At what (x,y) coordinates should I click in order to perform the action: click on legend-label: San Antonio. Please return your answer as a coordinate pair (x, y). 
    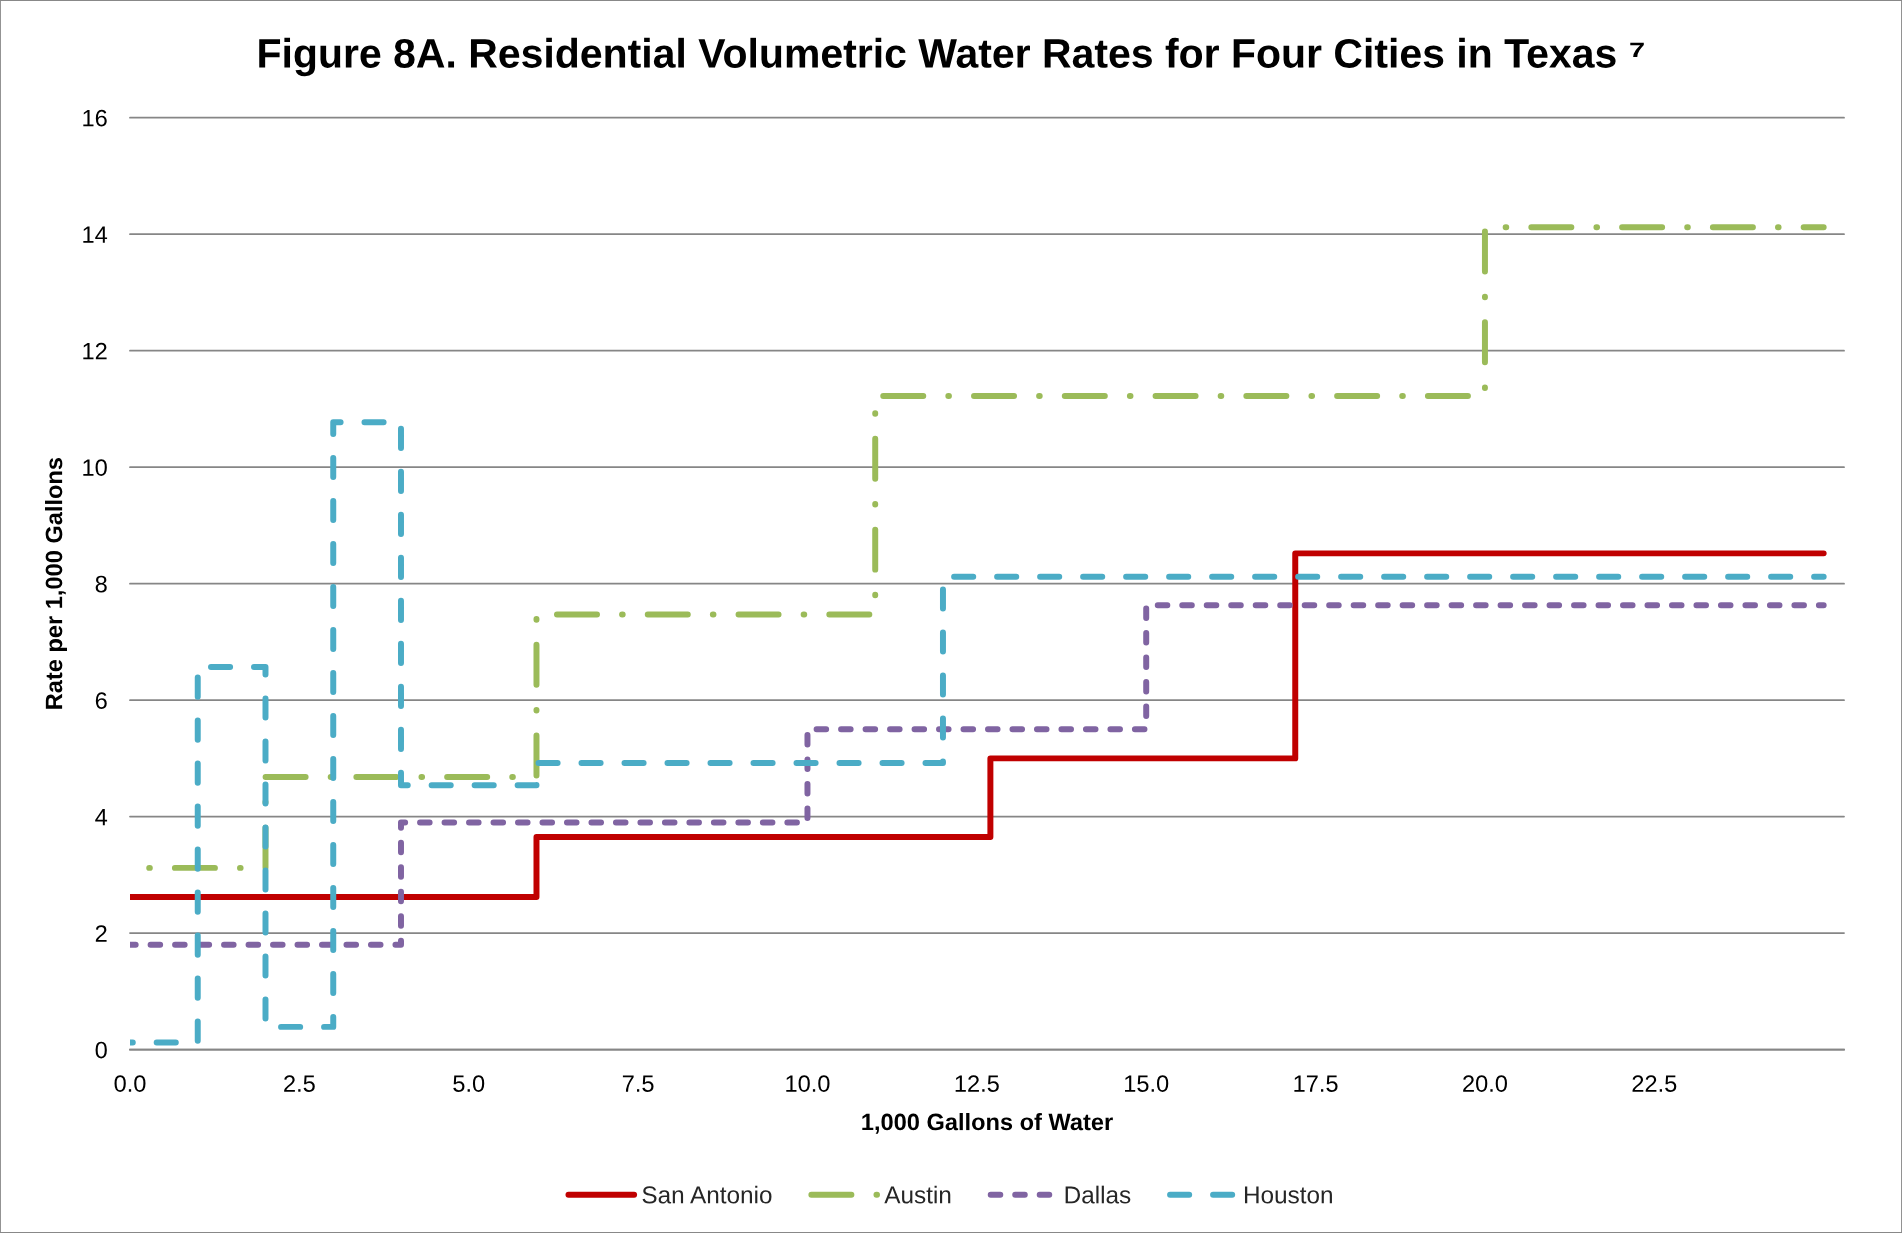
    Looking at the image, I should click on (707, 1194).